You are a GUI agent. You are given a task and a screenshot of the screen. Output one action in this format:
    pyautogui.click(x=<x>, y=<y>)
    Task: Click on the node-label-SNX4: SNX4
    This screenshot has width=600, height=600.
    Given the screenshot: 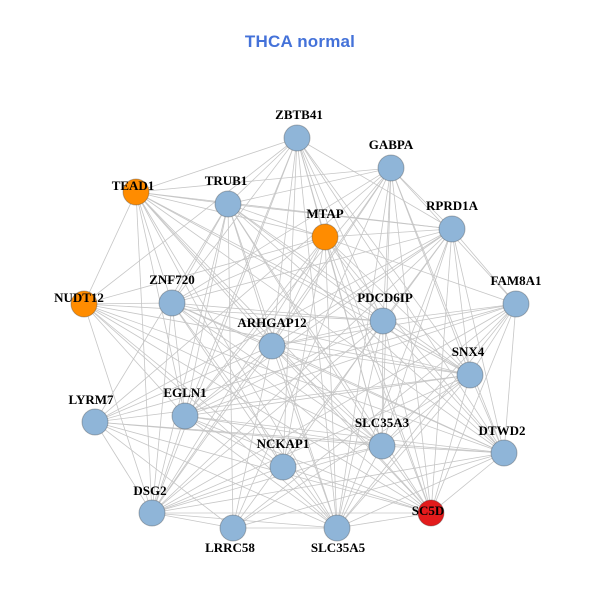 What is the action you would take?
    pyautogui.click(x=468, y=351)
    